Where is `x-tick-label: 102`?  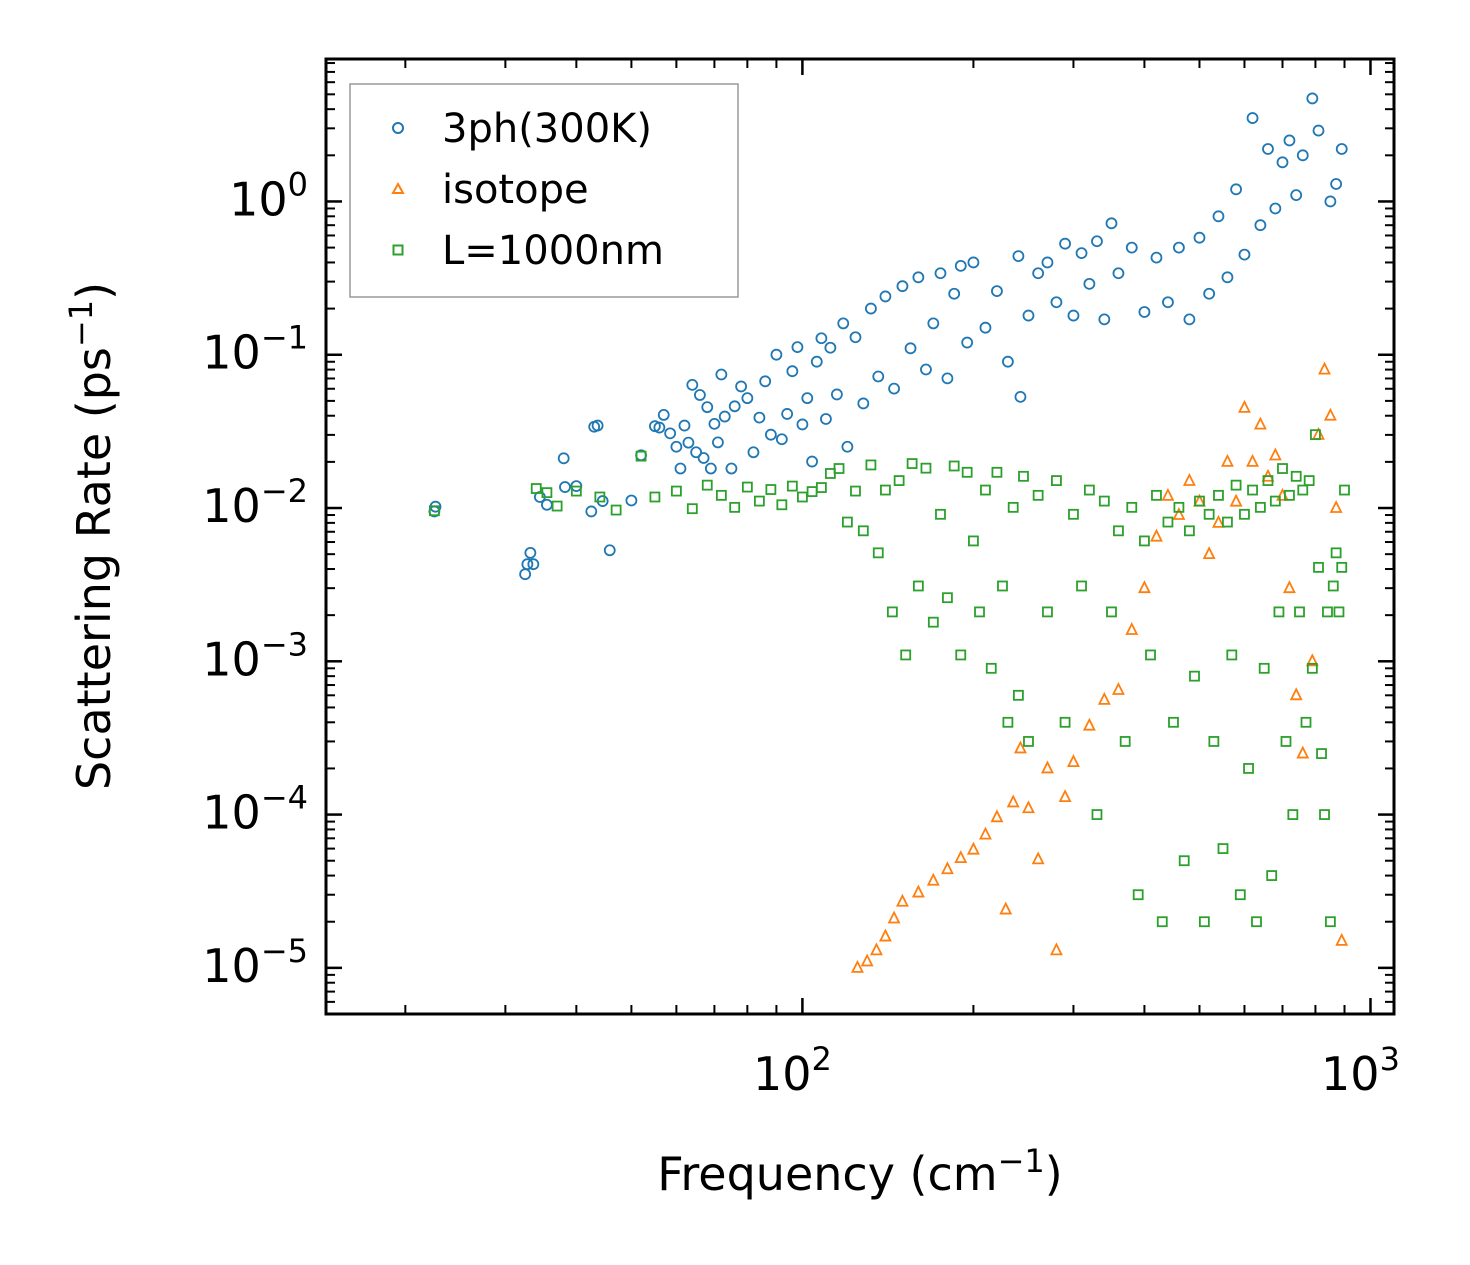
x-tick-label: 102 is located at coordinates (792, 1070).